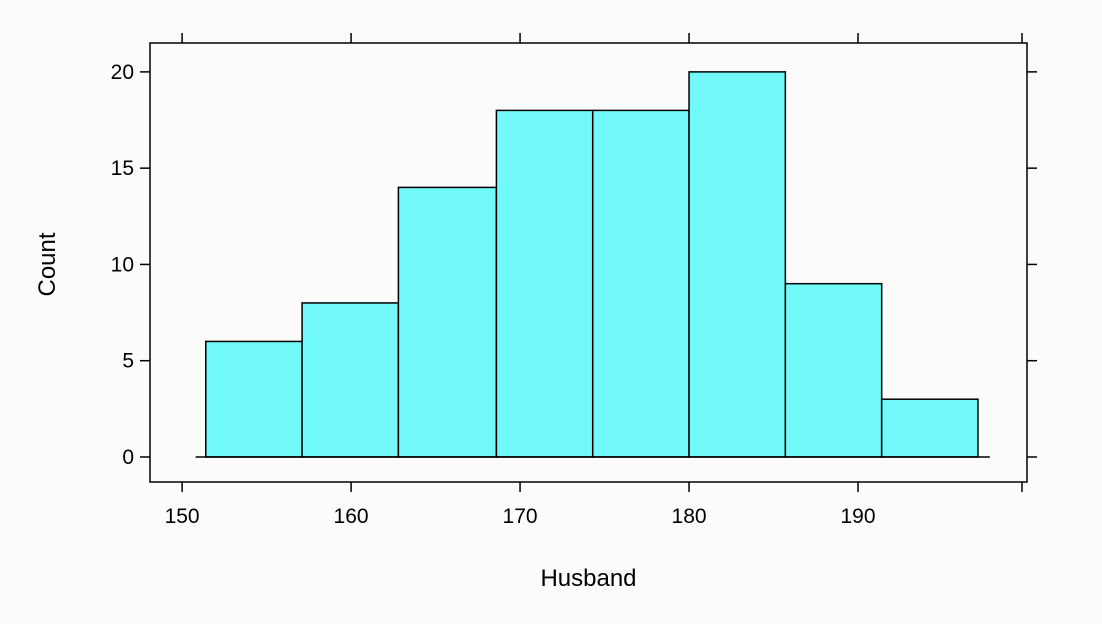 The height and width of the screenshot is (624, 1102). I want to click on x-tick-label: 160, so click(351, 516).